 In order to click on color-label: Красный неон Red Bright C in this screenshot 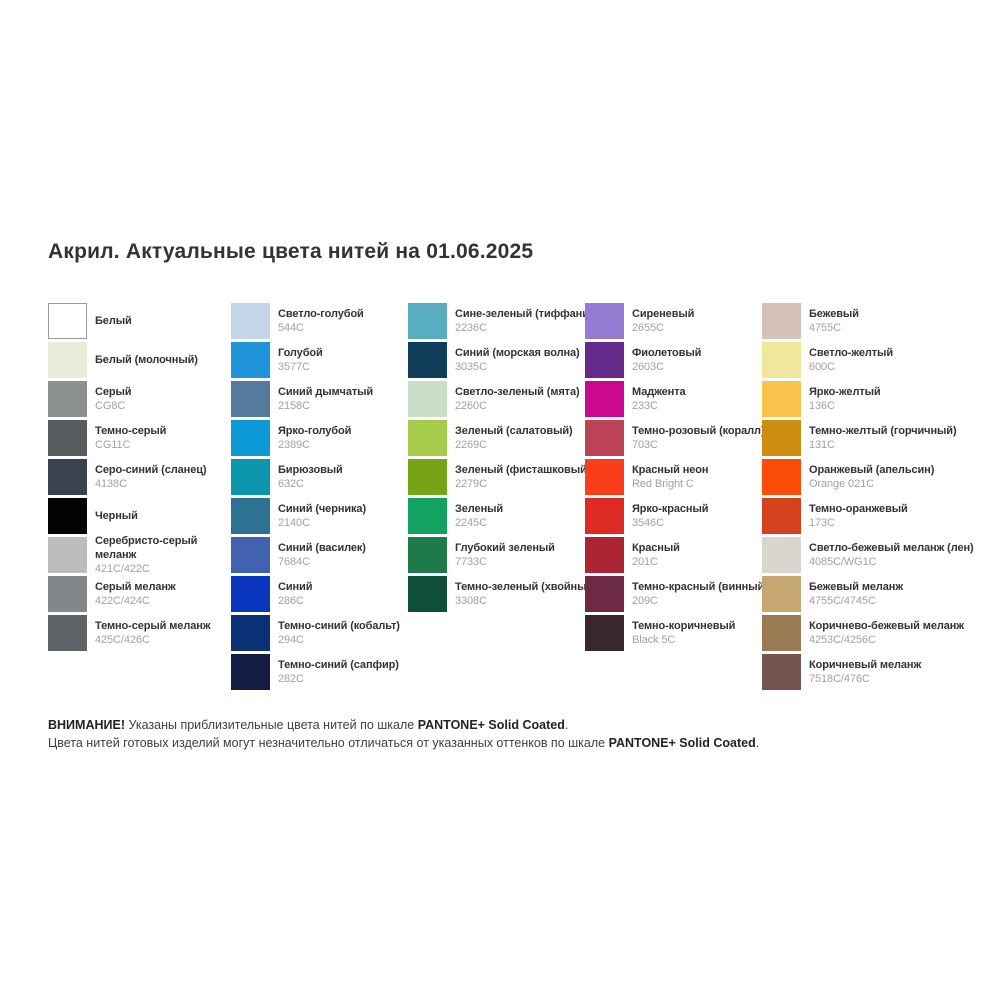, I will do `click(670, 477)`.